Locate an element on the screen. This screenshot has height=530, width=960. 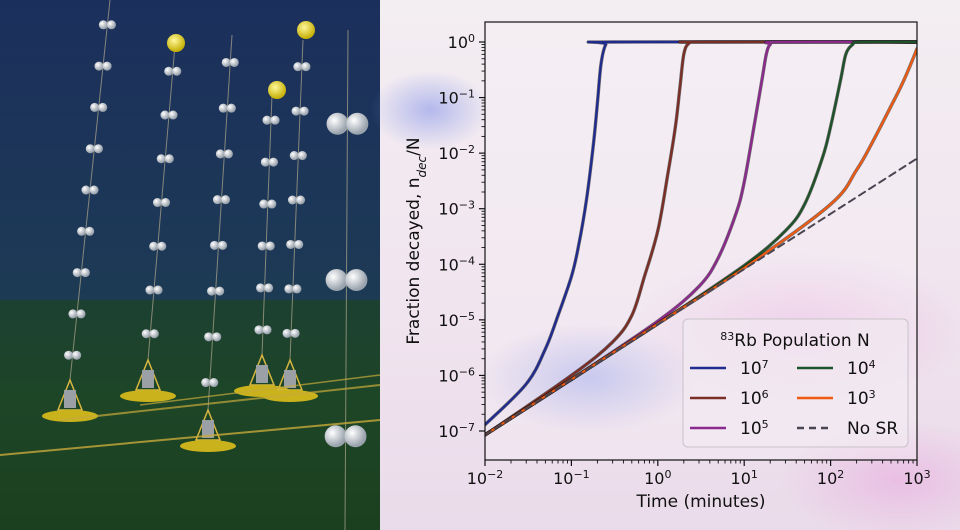
x-tick-label: 10⁰ is located at coordinates (657, 478).